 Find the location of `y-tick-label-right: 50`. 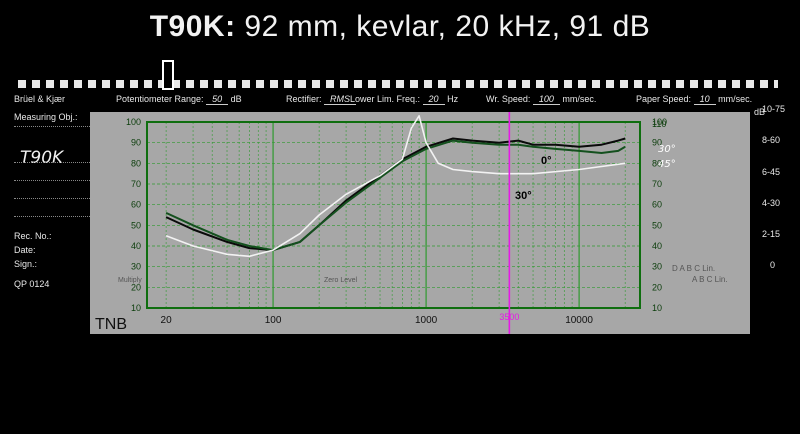

y-tick-label-right: 50 is located at coordinates (657, 225).